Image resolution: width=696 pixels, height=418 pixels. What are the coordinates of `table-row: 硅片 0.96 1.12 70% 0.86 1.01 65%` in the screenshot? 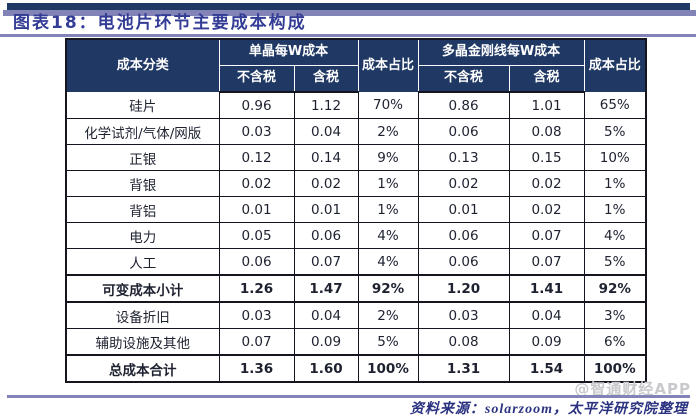 It's located at (356, 105).